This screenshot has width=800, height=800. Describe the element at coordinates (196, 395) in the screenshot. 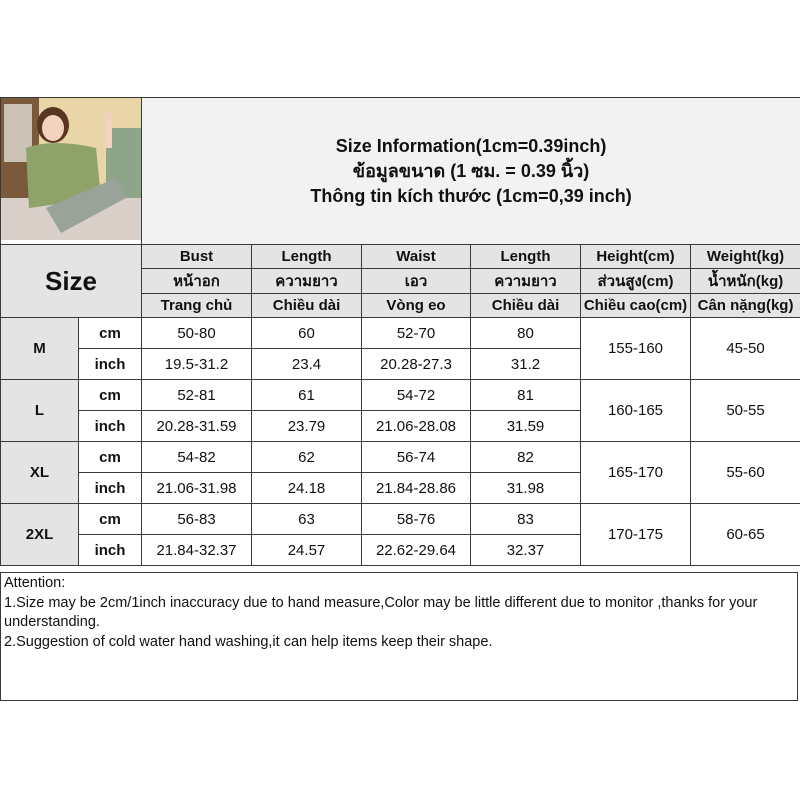

I see `cm-value: 52-81` at that location.